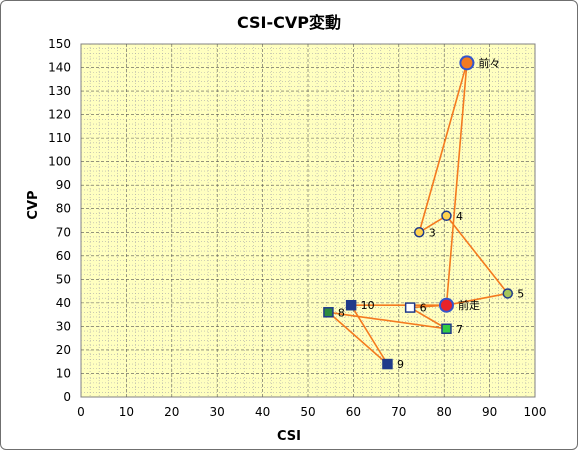 Image resolution: width=578 pixels, height=450 pixels. Describe the element at coordinates (459, 216) in the screenshot. I see `point-label: 4` at that location.